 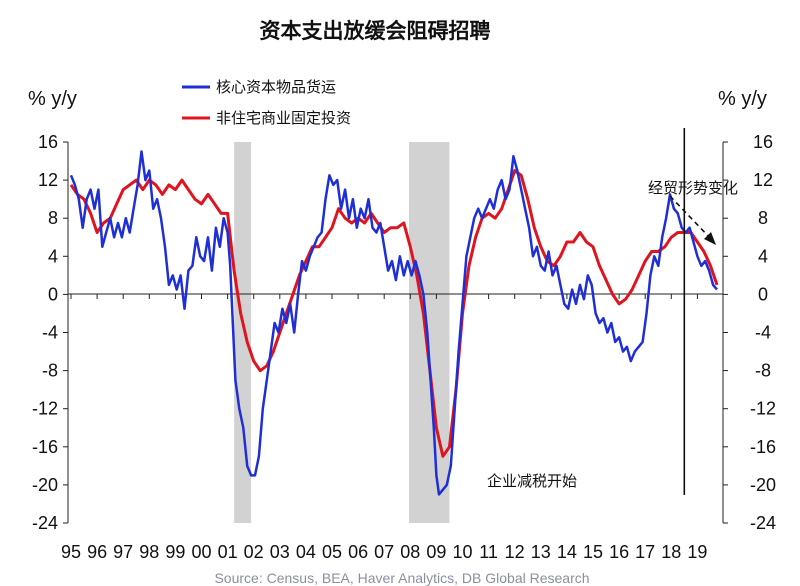 What do you see at coordinates (358, 552) in the screenshot?
I see `x-tick-label: 06` at bounding box center [358, 552].